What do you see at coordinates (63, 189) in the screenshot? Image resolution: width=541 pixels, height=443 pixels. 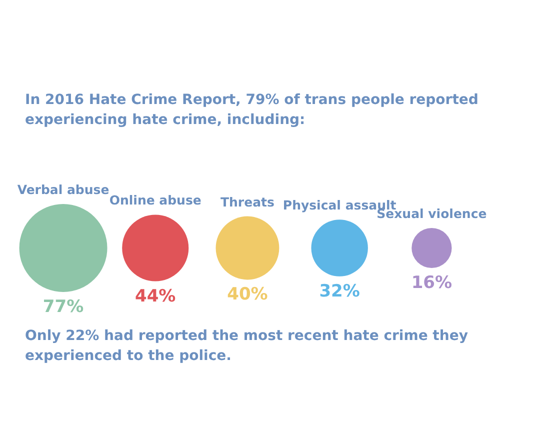 I see `category-label: Verbal abuse` at bounding box center [63, 189].